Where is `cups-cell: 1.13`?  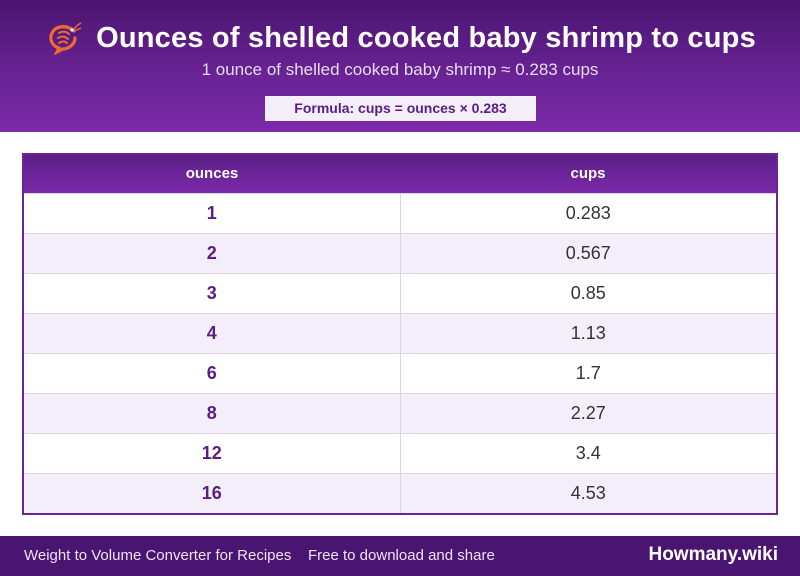
cups-cell: 1.13 is located at coordinates (588, 332).